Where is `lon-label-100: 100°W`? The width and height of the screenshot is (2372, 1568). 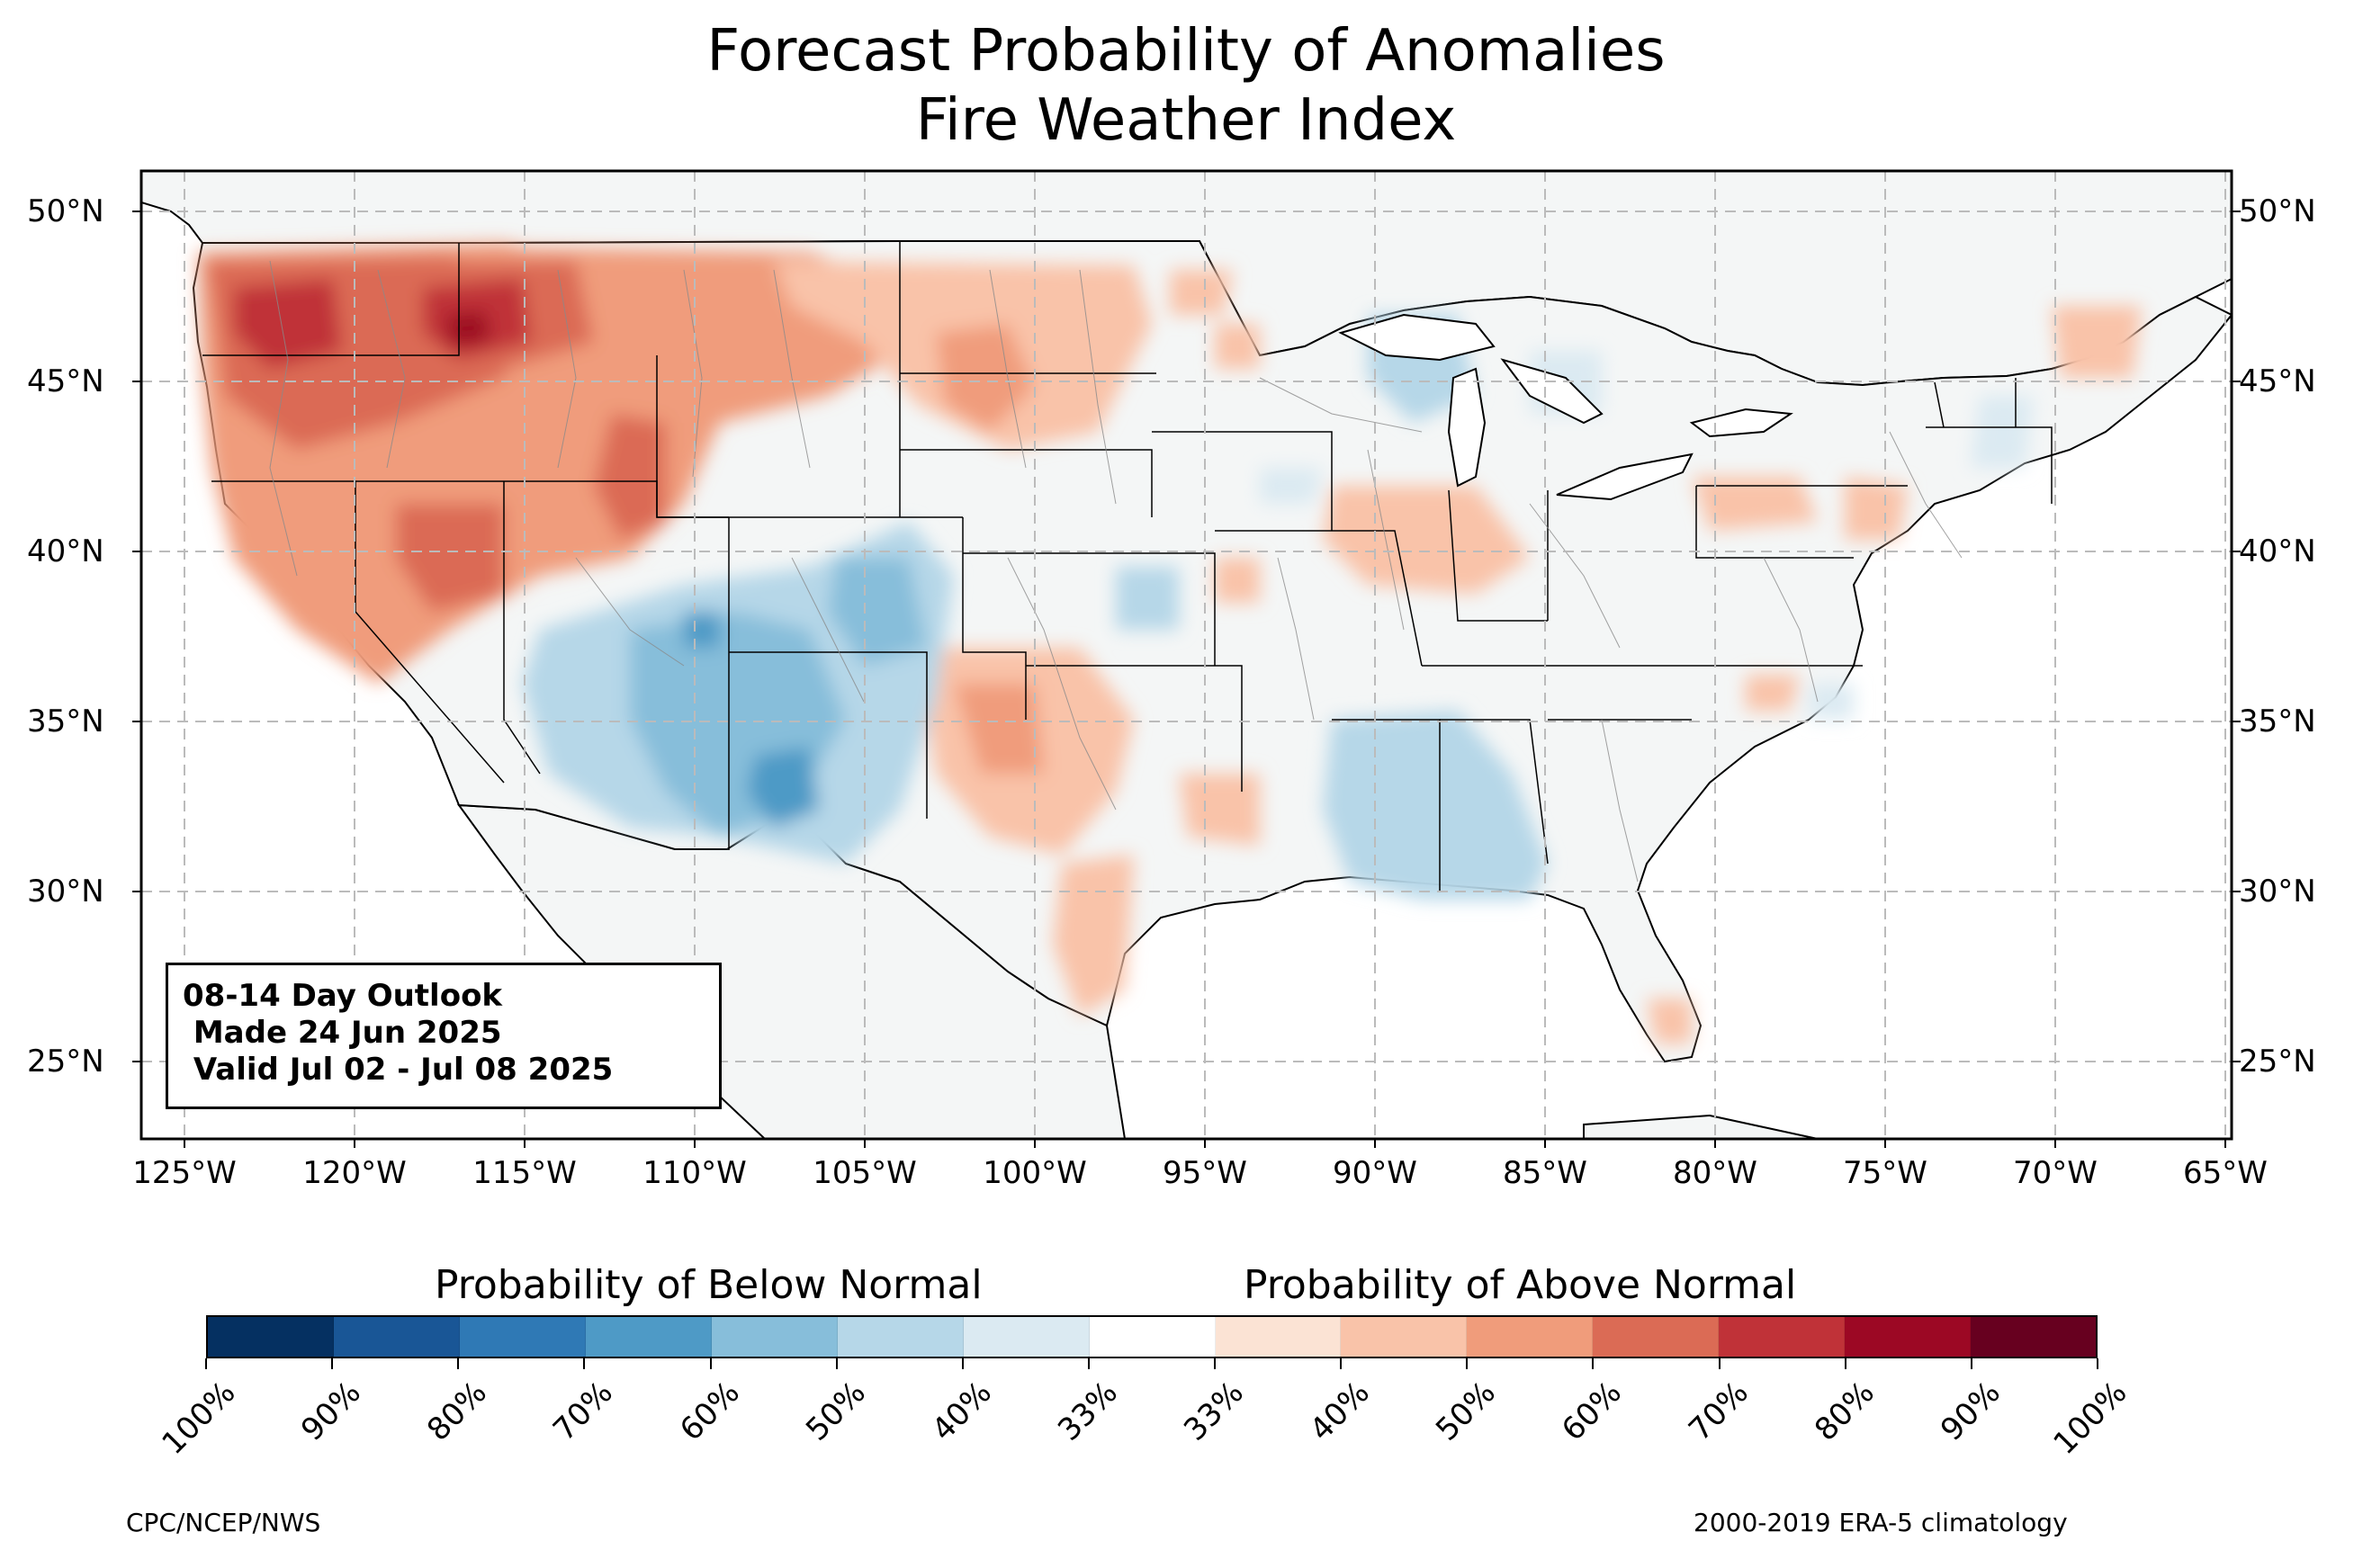
lon-label-100: 100°W is located at coordinates (1035, 1173).